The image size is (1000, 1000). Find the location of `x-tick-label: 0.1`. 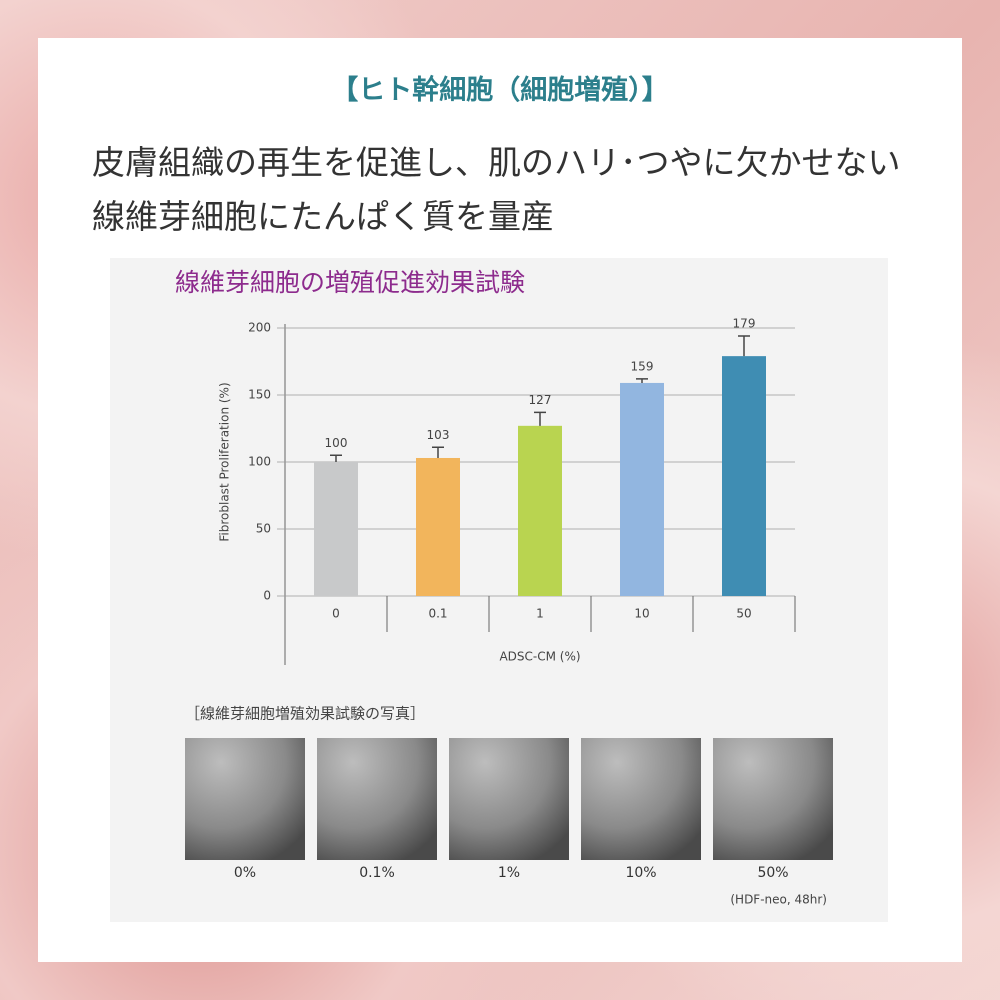

x-tick-label: 0.1 is located at coordinates (437, 614).